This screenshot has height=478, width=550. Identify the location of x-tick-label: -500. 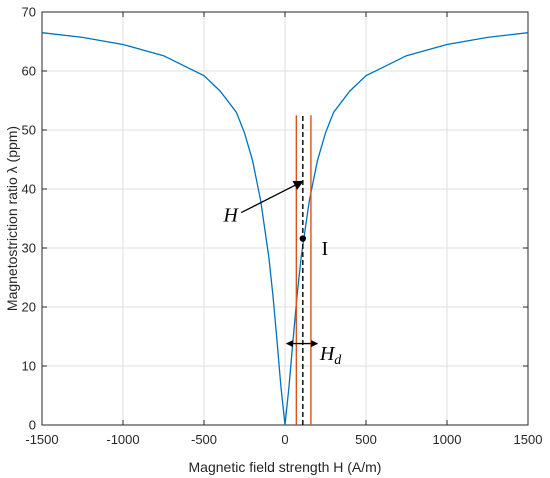
(204, 439).